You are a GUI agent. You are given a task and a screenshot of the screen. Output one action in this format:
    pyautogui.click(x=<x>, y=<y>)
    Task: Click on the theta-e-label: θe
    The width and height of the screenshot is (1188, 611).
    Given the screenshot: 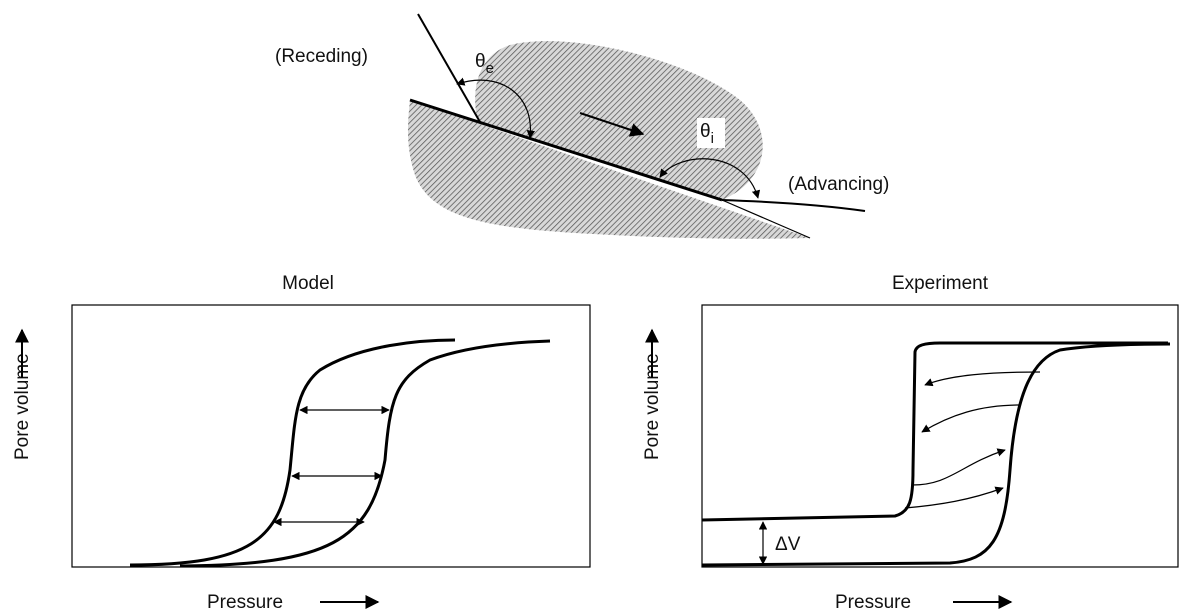 What is the action you would take?
    pyautogui.click(x=484, y=64)
    